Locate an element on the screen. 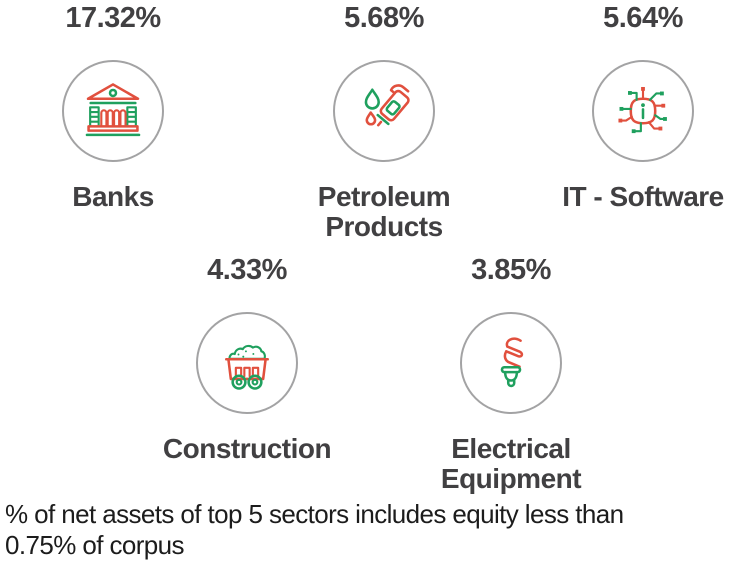  sector-item-electrical: 3.85% Electrical Equipment is located at coordinates (511, 373).